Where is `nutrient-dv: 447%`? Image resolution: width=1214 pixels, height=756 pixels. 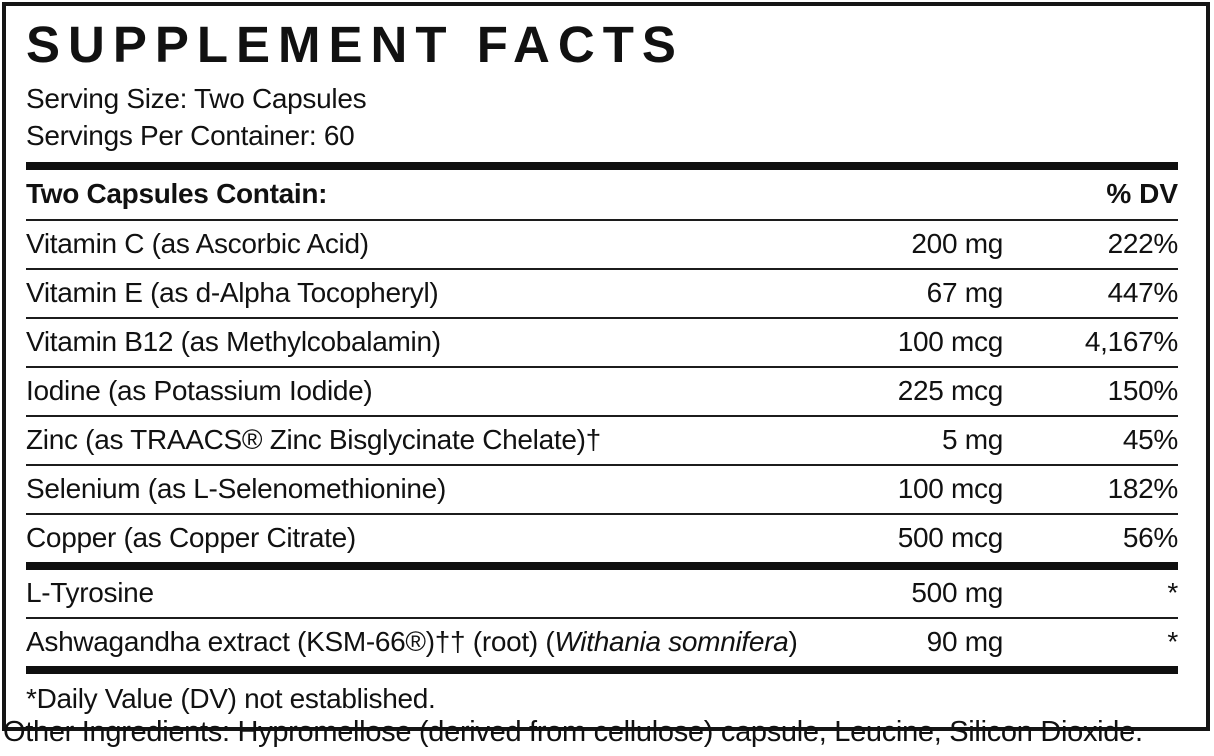 nutrient-dv: 447% is located at coordinates (1143, 292).